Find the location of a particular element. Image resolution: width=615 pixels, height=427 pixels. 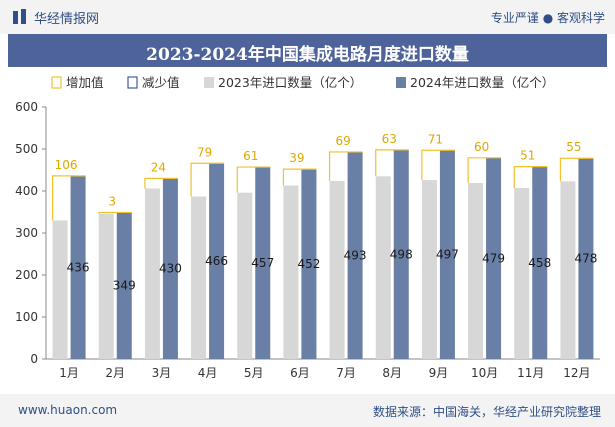

value-label-2024-3: 430 is located at coordinates (170, 269).